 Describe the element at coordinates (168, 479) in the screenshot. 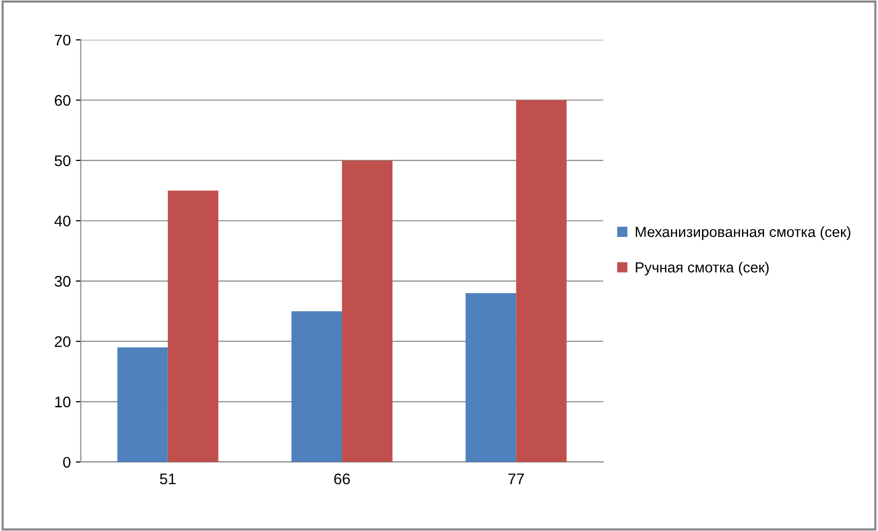

I see `x-tick-label: 51` at that location.